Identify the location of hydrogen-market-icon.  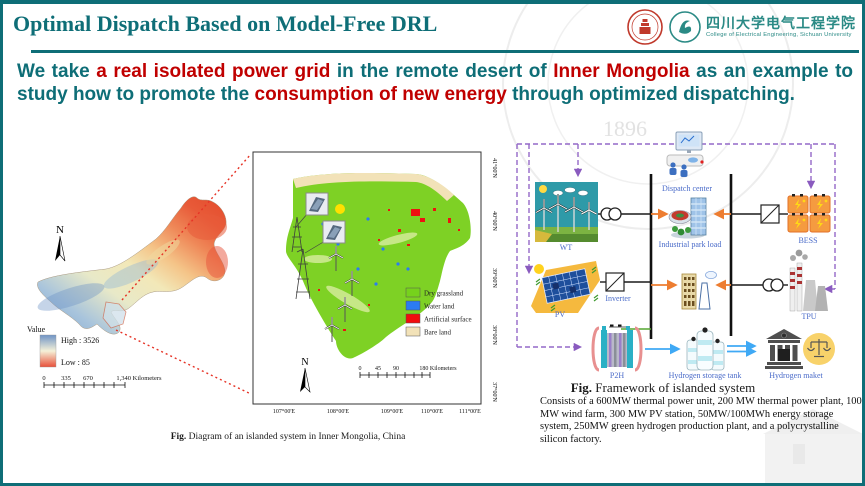
(800, 349).